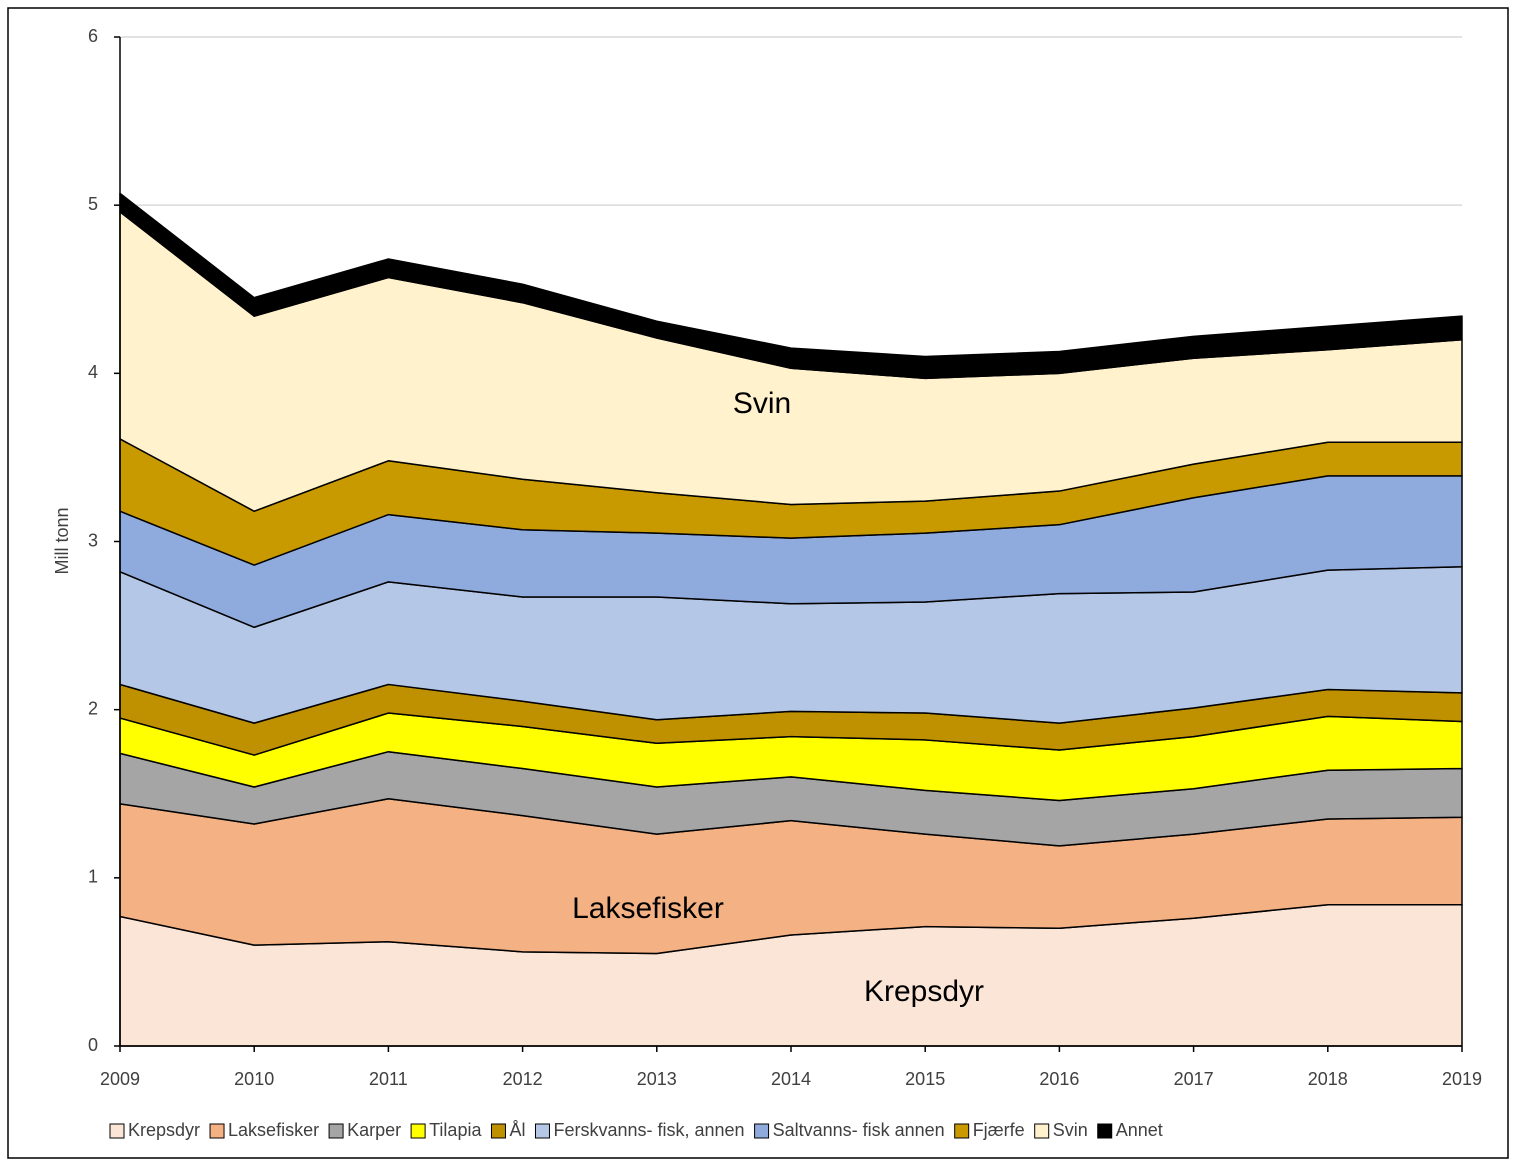 Image resolution: width=1516 pixels, height=1171 pixels. Describe the element at coordinates (455, 1130) in the screenshot. I see `legend-label: Tilapia` at that location.